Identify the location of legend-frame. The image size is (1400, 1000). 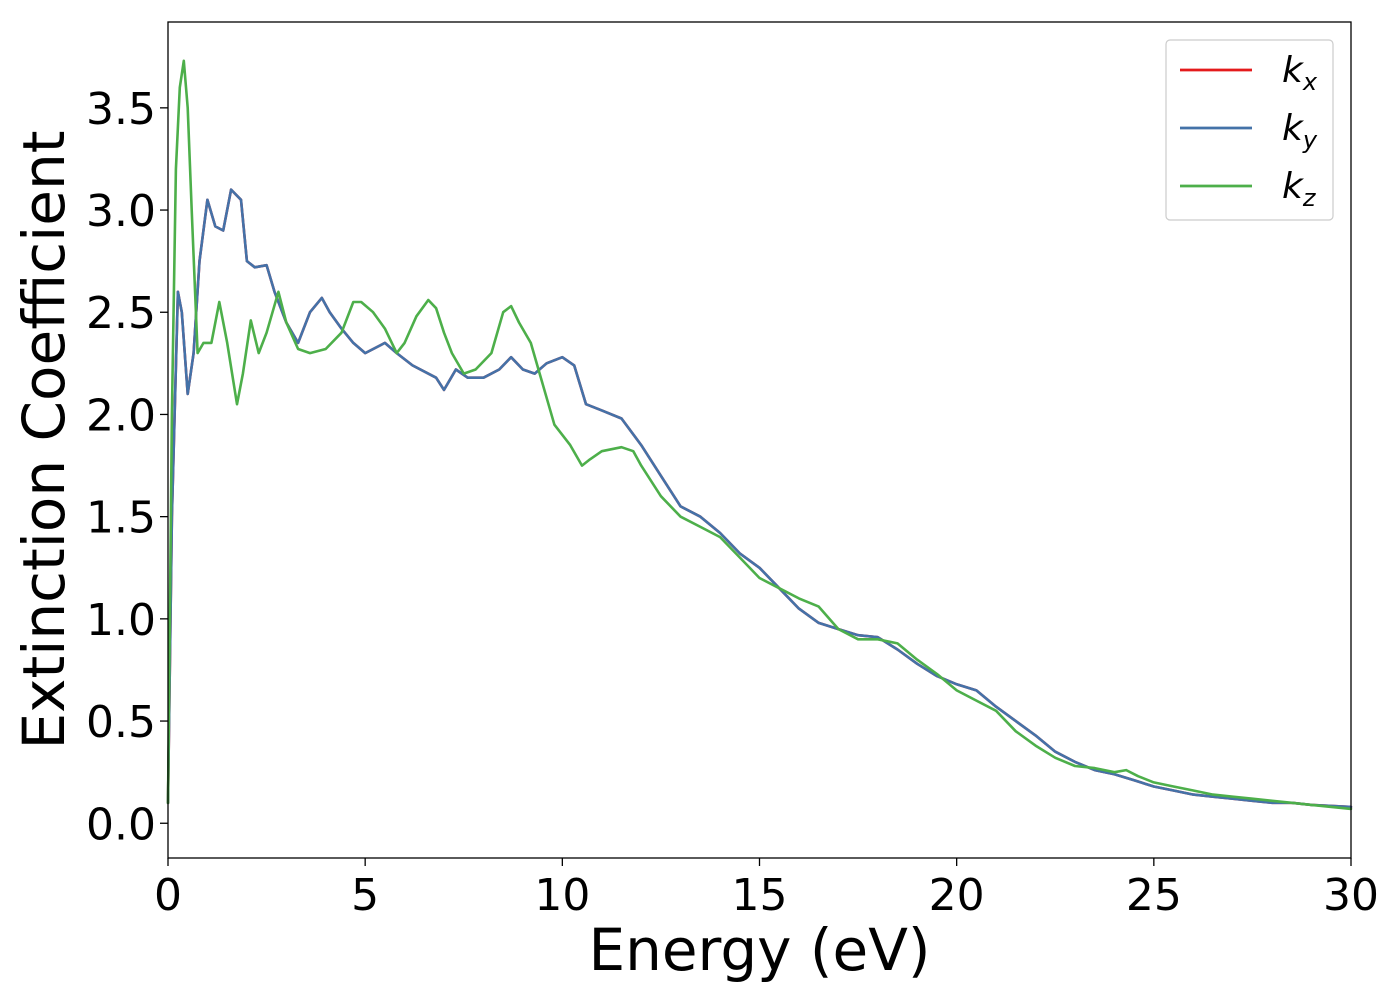
(1249, 130).